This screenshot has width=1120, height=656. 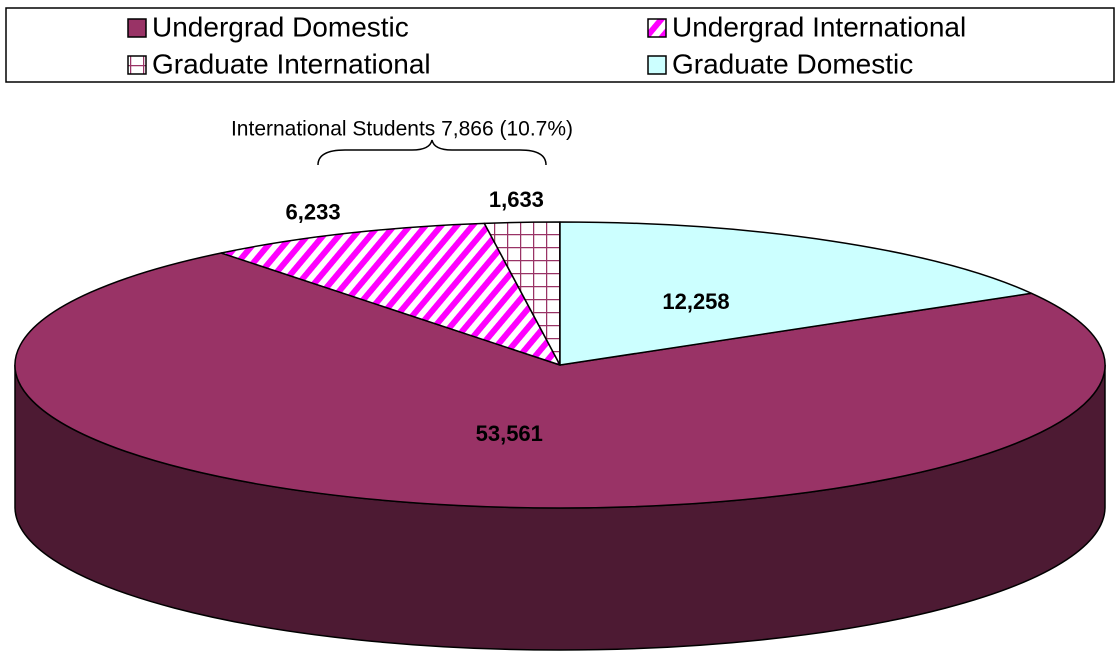 I want to click on legend-label: Undergrad International, so click(x=819, y=26).